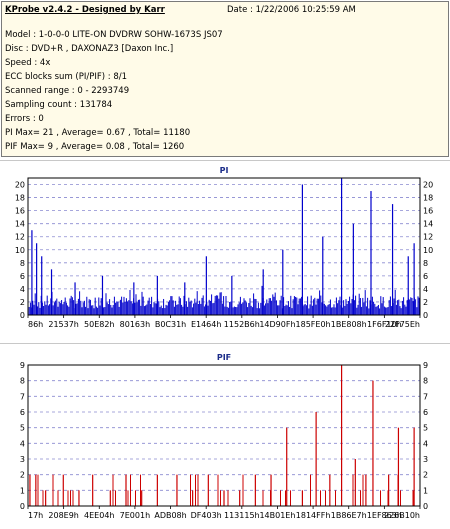 The image size is (450, 529). What do you see at coordinates (428, 185) in the screenshot?
I see `y-tick-right: 20` at bounding box center [428, 185].